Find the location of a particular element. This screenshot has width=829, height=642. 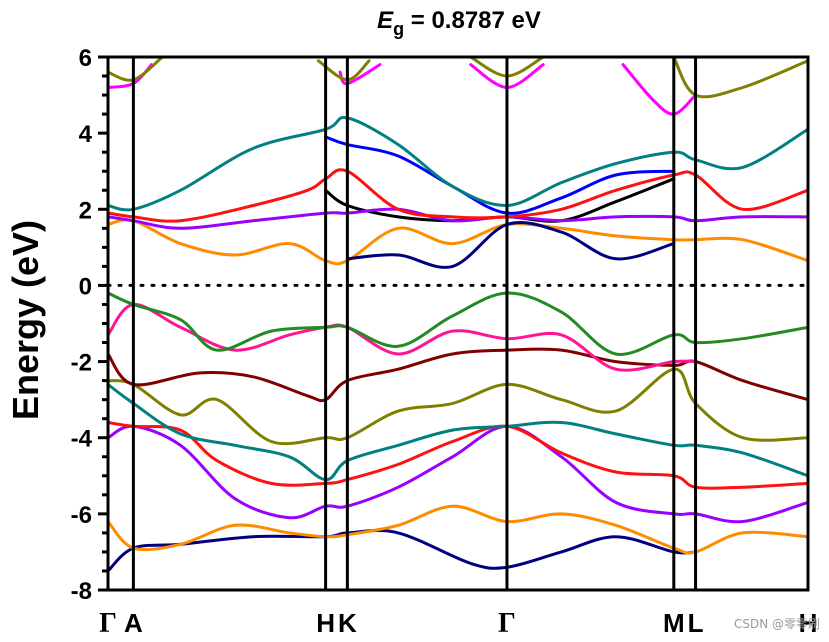

kpoint-label-4: Γ is located at coordinates (507, 623).